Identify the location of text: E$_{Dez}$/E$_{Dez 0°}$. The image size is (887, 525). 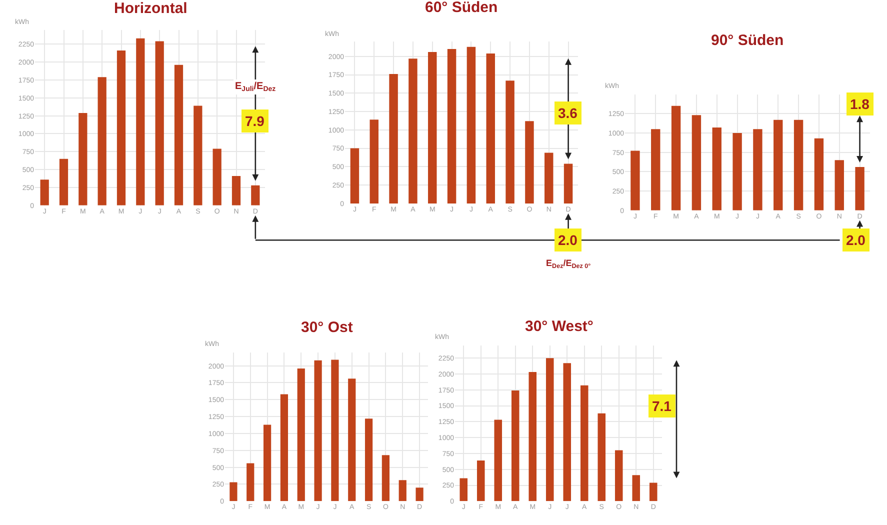
(569, 264).